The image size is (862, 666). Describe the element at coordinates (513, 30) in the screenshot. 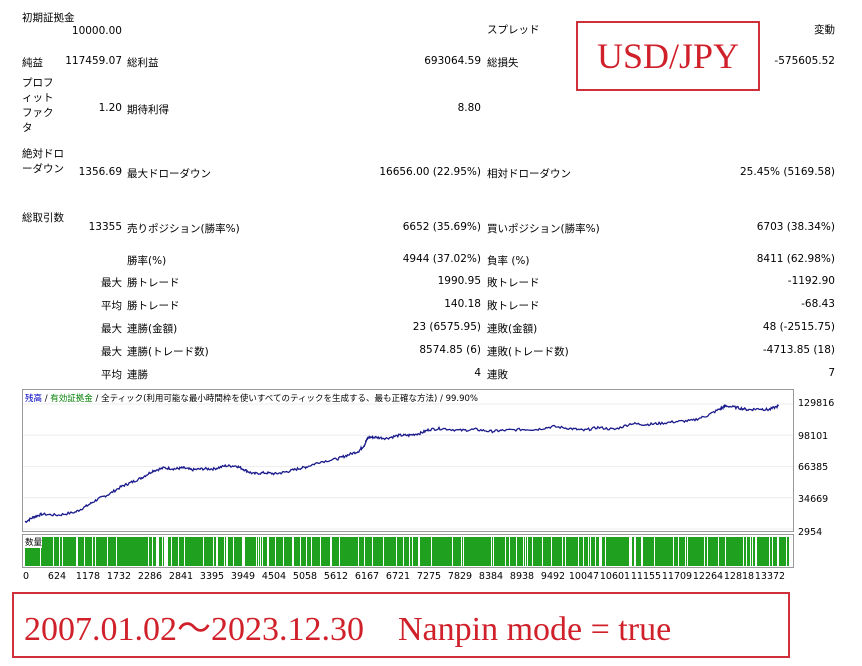

I see `spread-label: スプレッド` at that location.